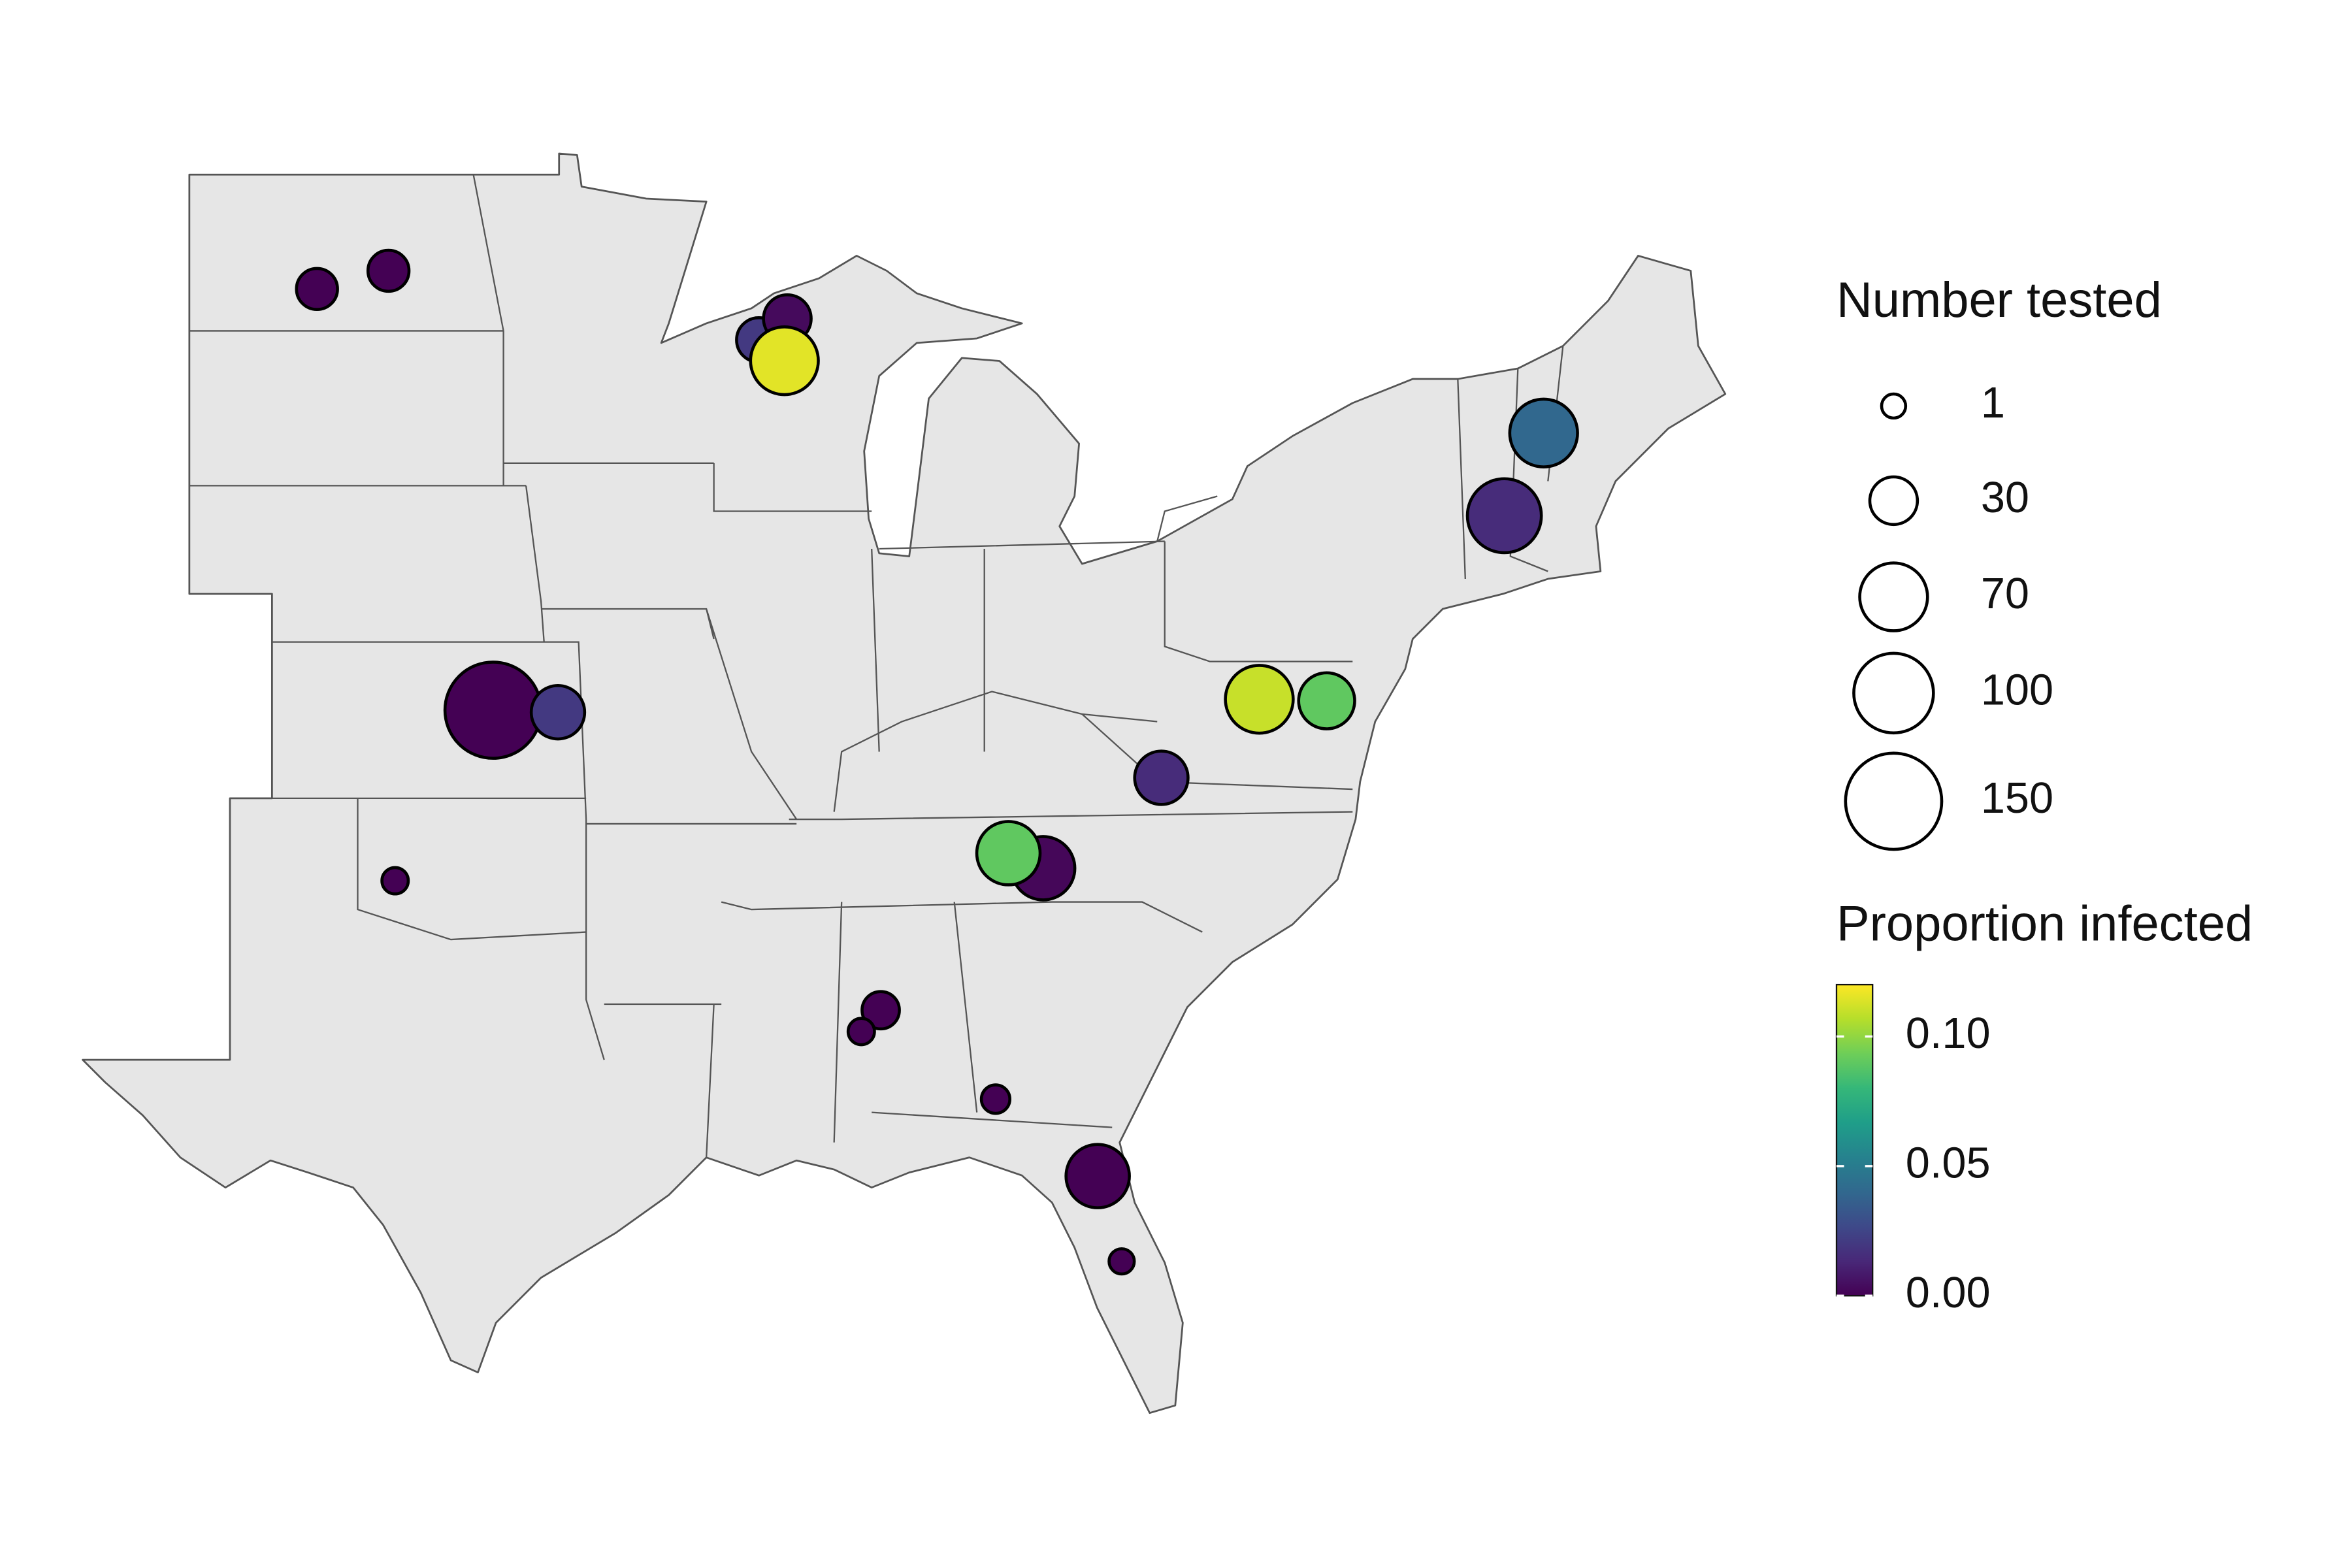 The image size is (2352, 1568). Describe the element at coordinates (2017, 798) in the screenshot. I see `size-key-label: 150` at that location.